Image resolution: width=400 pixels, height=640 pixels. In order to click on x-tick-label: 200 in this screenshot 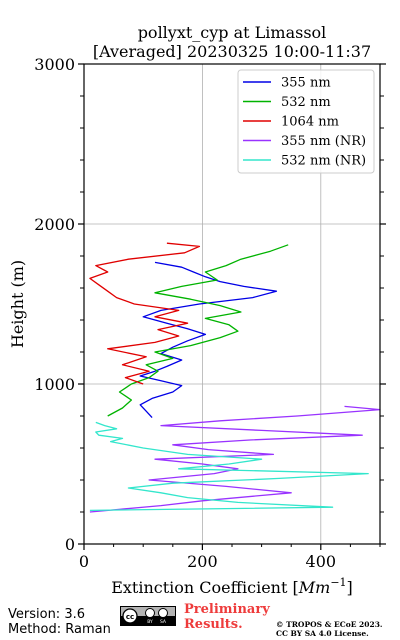, I will do `click(202, 561)`.